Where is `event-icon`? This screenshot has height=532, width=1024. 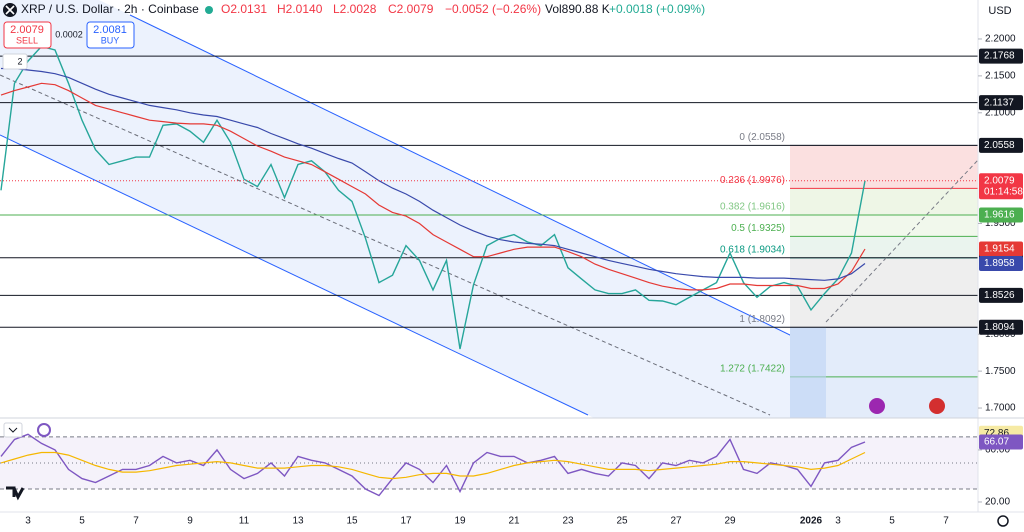
event-icon is located at coordinates (877, 406).